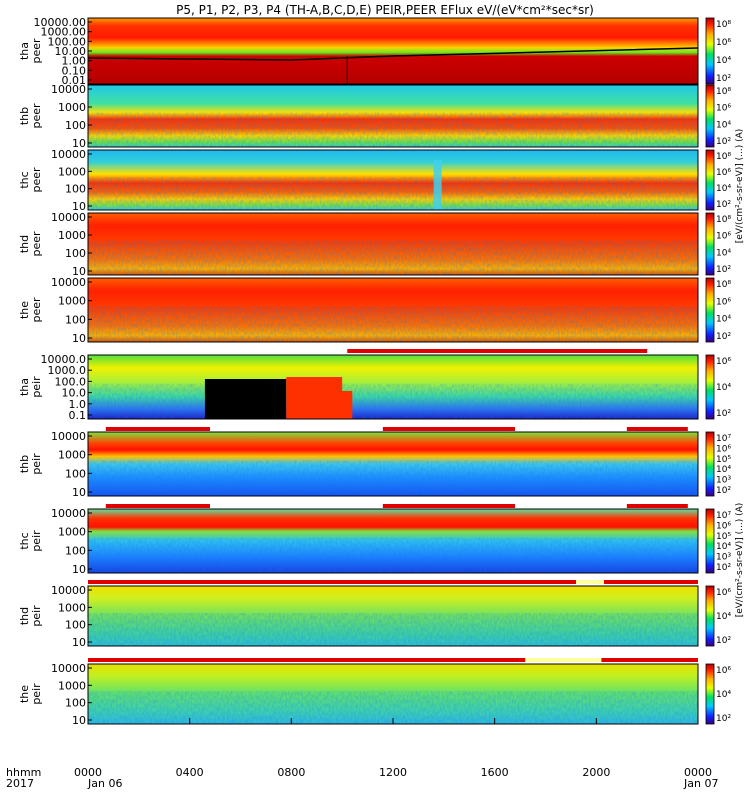 The height and width of the screenshot is (800, 750). What do you see at coordinates (78, 404) in the screenshot?
I see `y-tick-label: 1.0` at bounding box center [78, 404].